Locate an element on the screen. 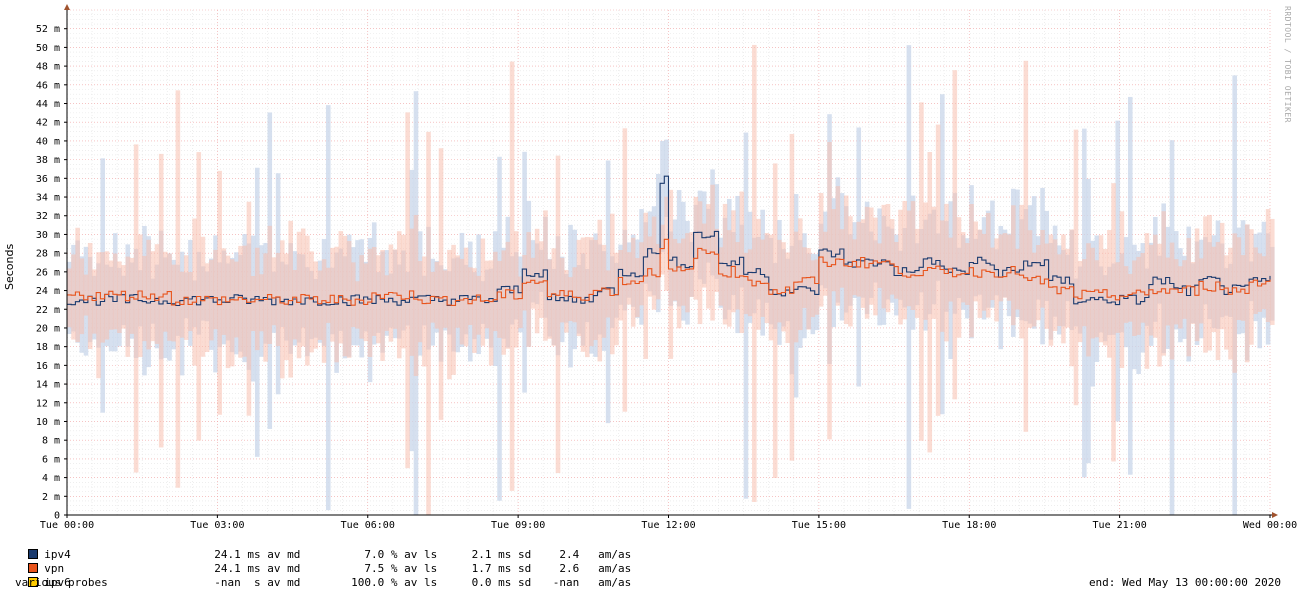  y-tick-label: 18 m is located at coordinates (48, 347).